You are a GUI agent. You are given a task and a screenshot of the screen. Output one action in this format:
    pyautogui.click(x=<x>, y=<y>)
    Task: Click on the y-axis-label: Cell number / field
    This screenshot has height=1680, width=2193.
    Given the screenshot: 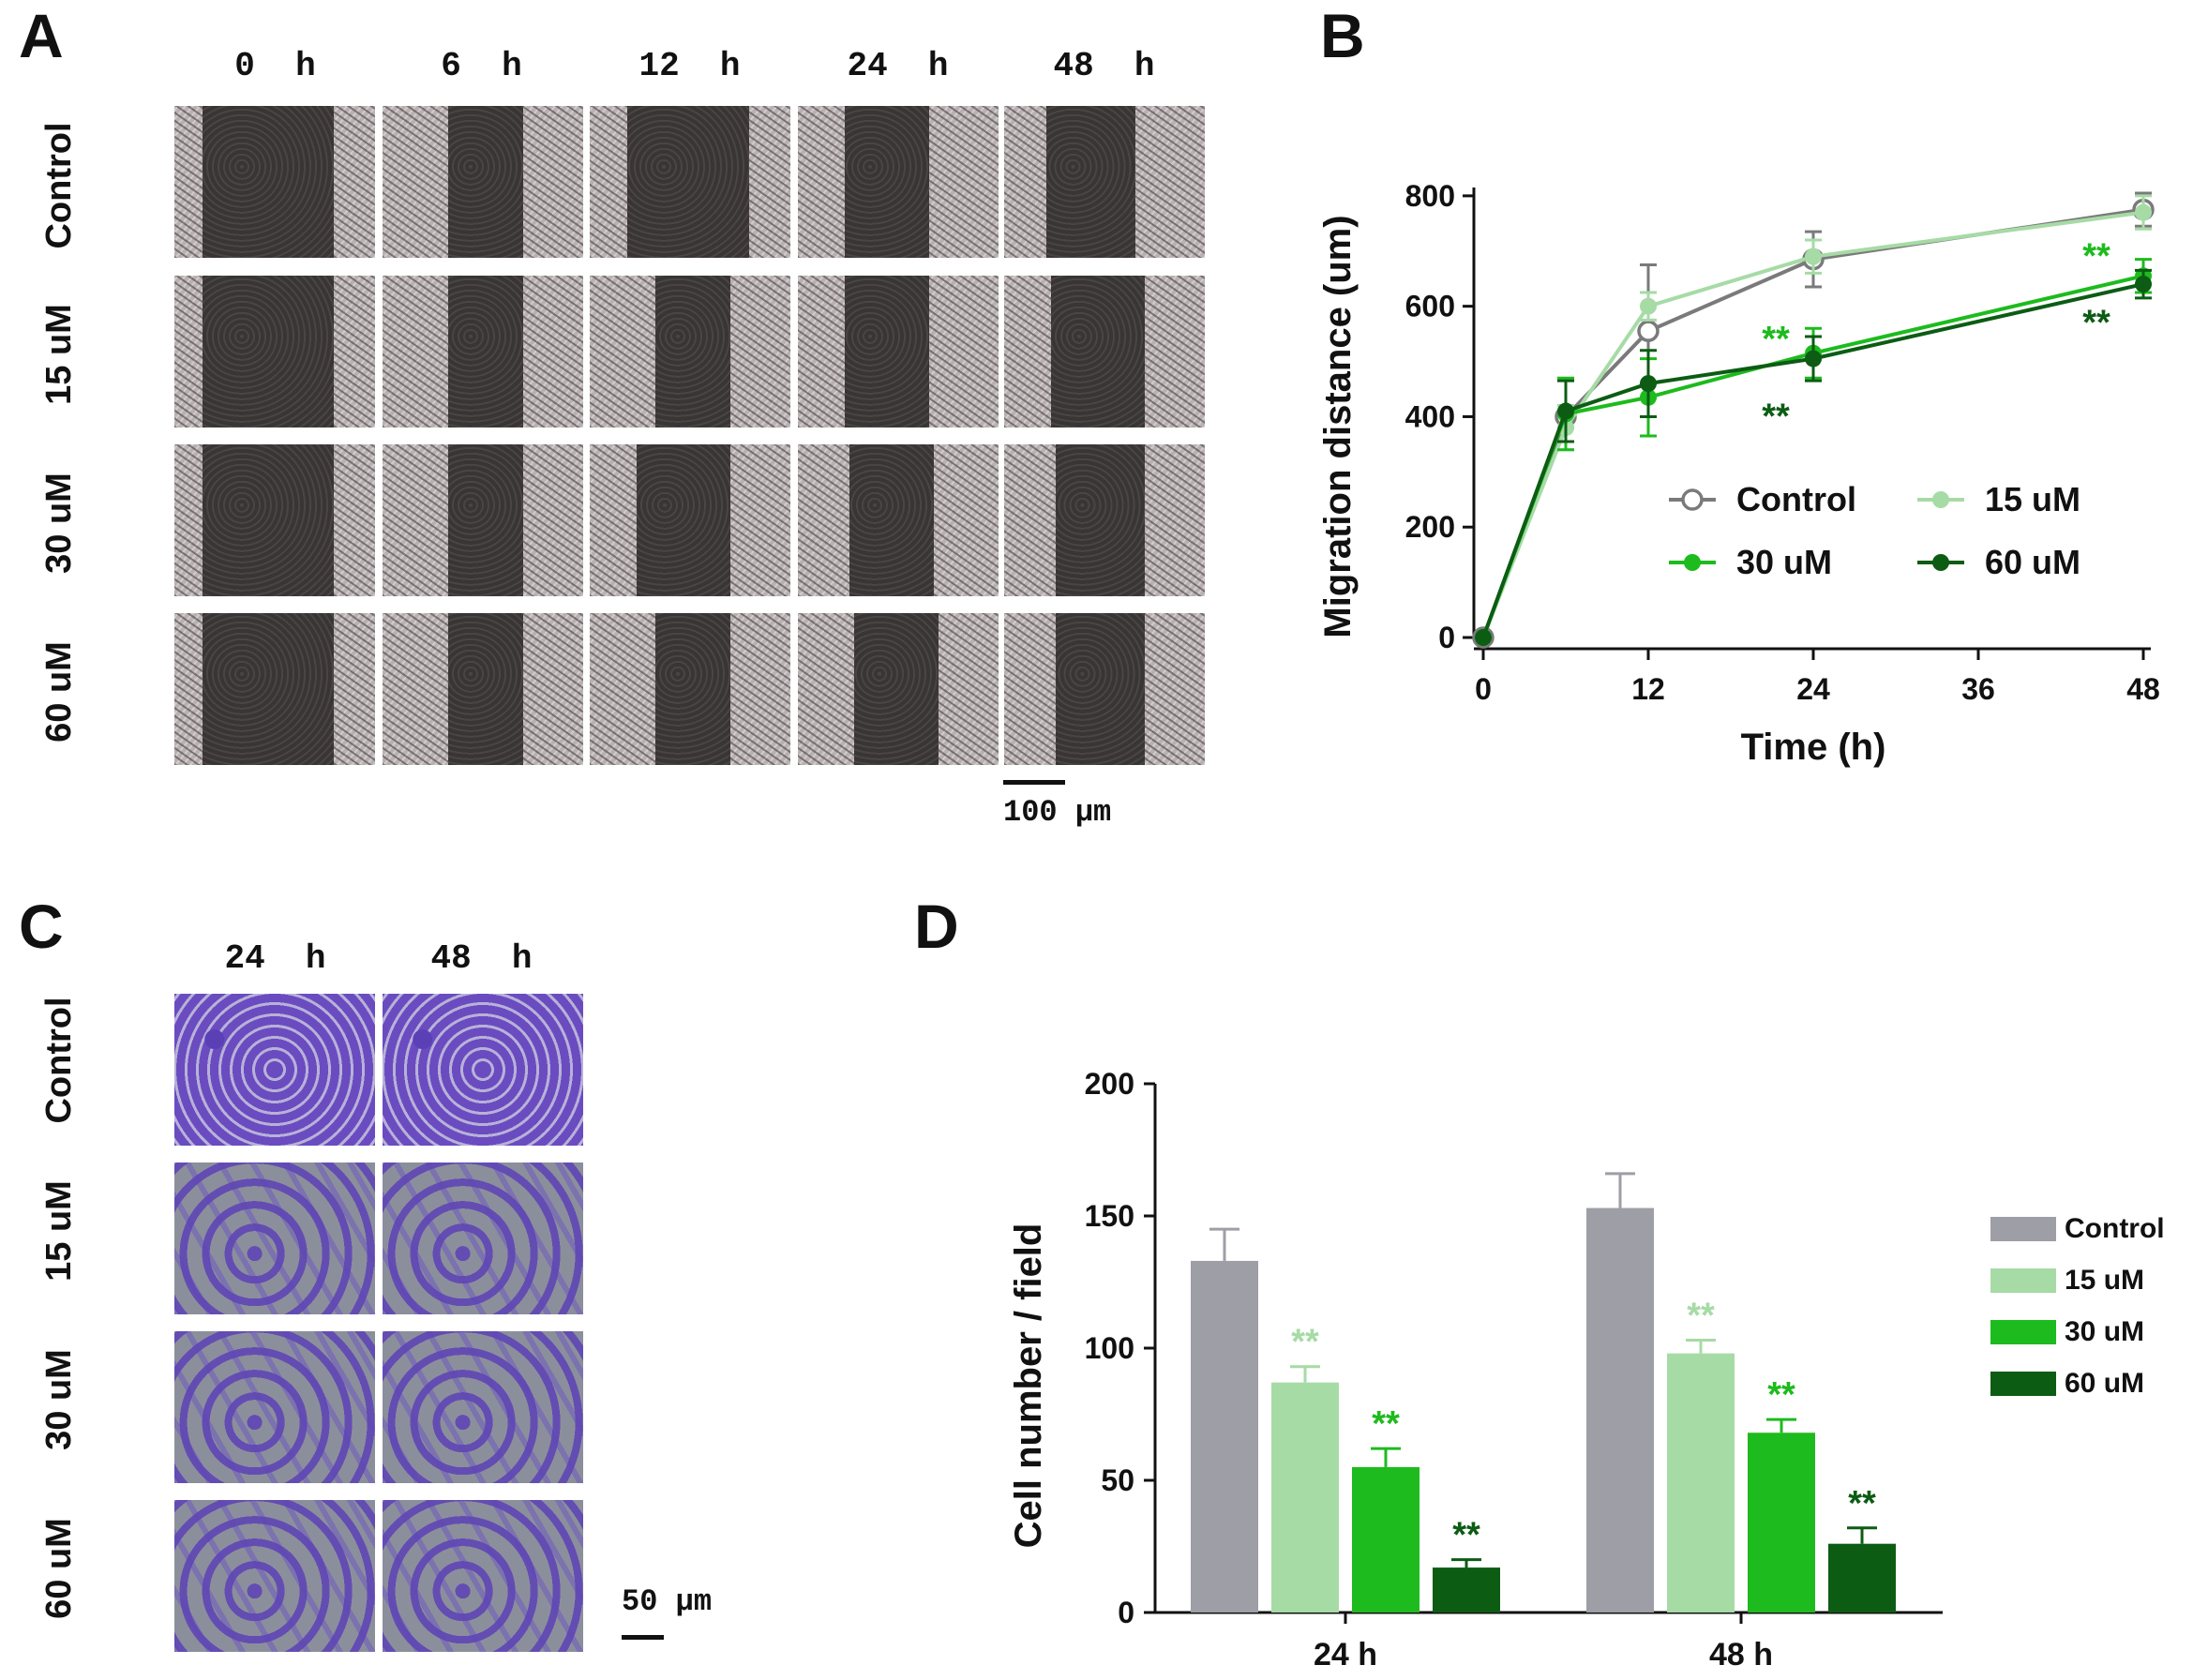 What is the action you would take?
    pyautogui.click(x=1029, y=1386)
    